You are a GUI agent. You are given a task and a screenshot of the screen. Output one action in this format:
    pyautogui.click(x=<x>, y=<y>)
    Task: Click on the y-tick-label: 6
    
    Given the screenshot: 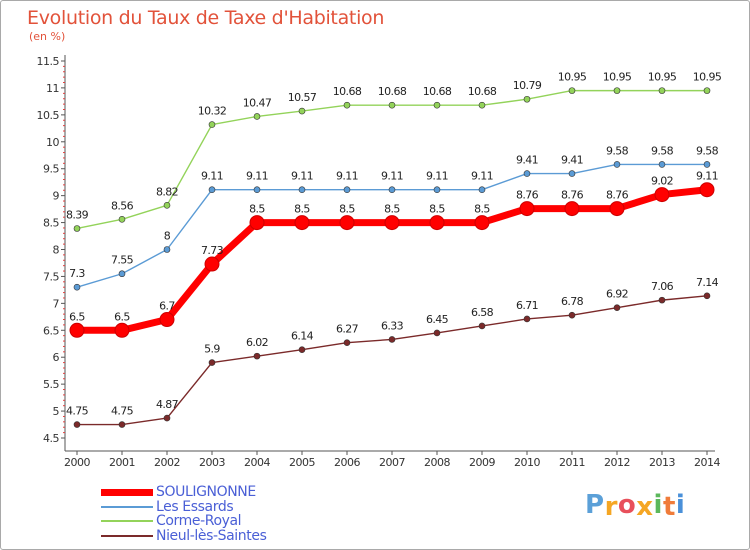 What is the action you would take?
    pyautogui.click(x=56, y=357)
    